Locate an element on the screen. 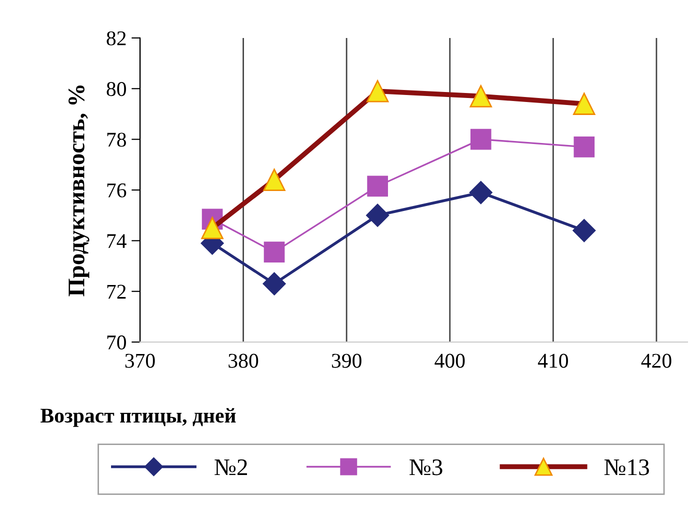  x-tick-label: 390 is located at coordinates (347, 361).